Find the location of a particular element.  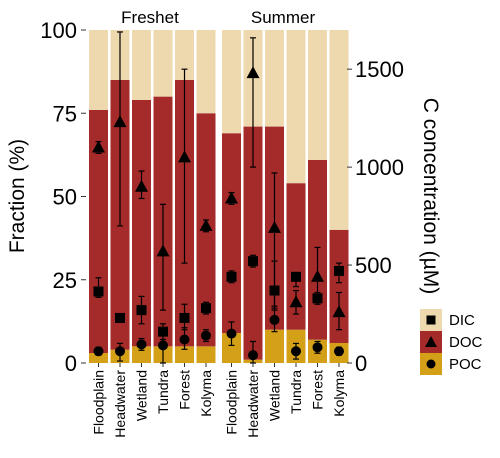

left-tick-label: 25 is located at coordinates (65, 280).